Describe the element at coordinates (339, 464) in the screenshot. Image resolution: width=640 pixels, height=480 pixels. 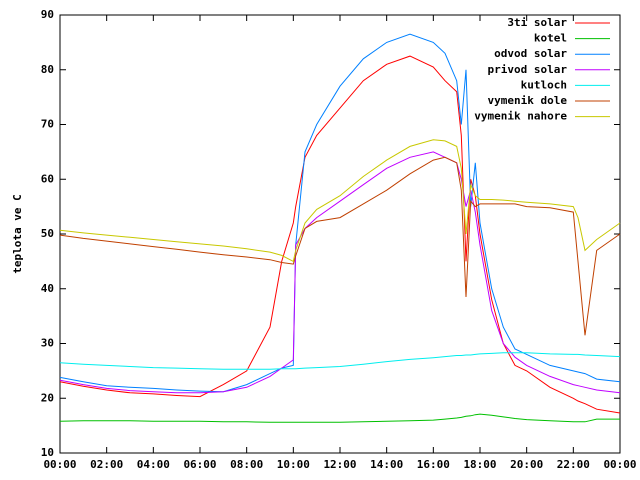
I see `x-tick-label: 12:00` at that location.